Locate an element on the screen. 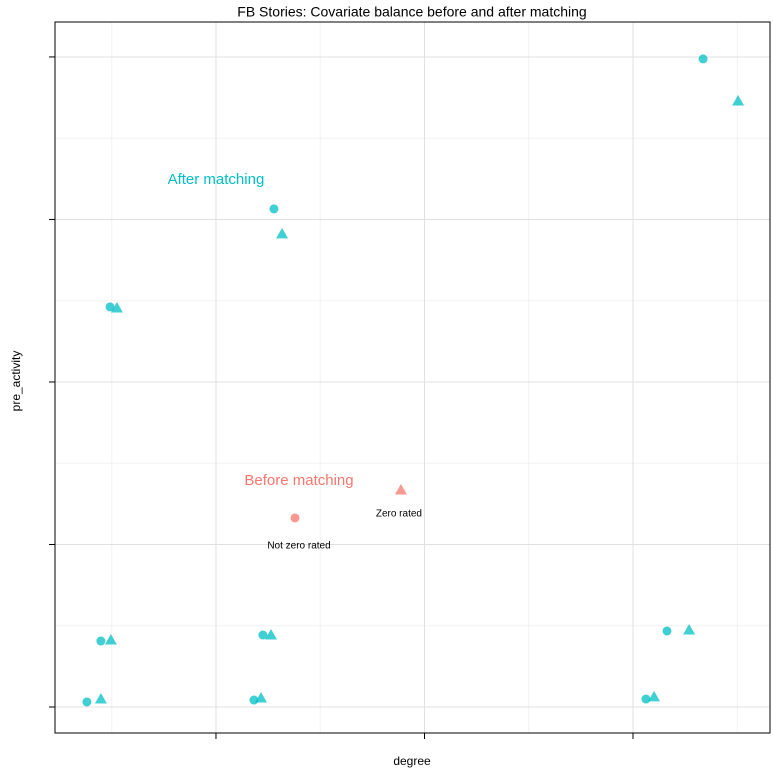 This screenshot has width=773, height=772. point-label: Not zero rated is located at coordinates (298, 546).